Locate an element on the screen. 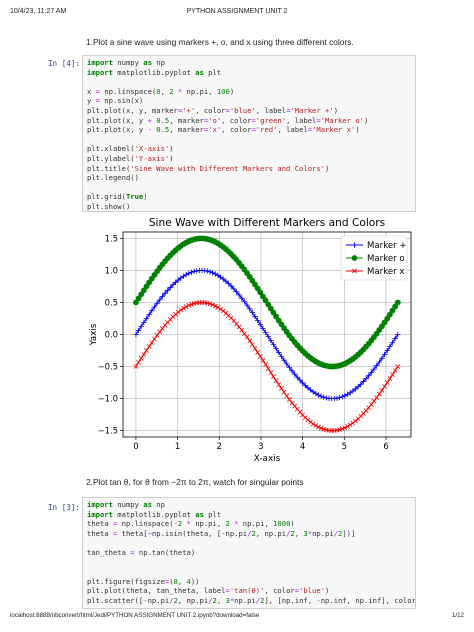 This screenshot has height=632, width=474. footer-page-number: 1/12 is located at coordinates (457, 615).